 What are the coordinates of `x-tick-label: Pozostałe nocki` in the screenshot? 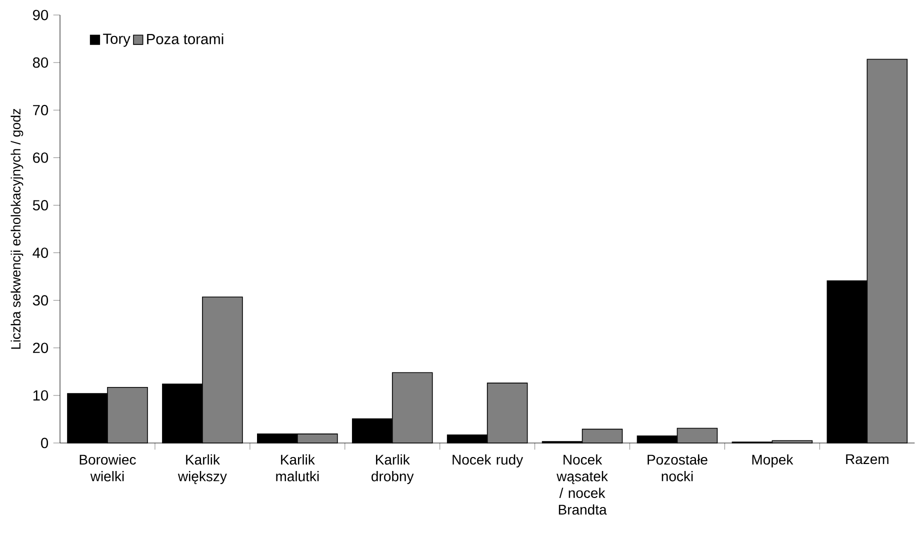 It's located at (678, 468).